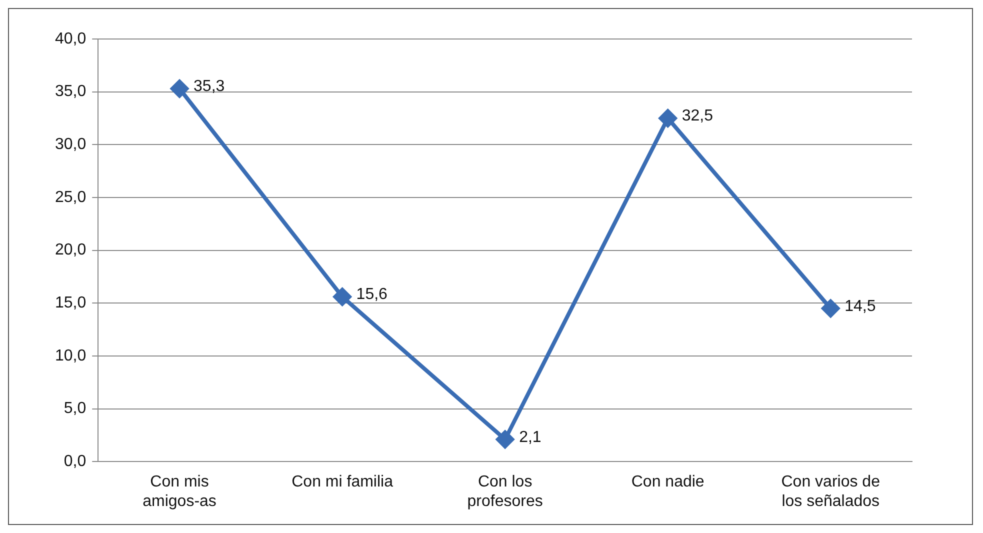  I want to click on data-label: 14,5, so click(860, 306).